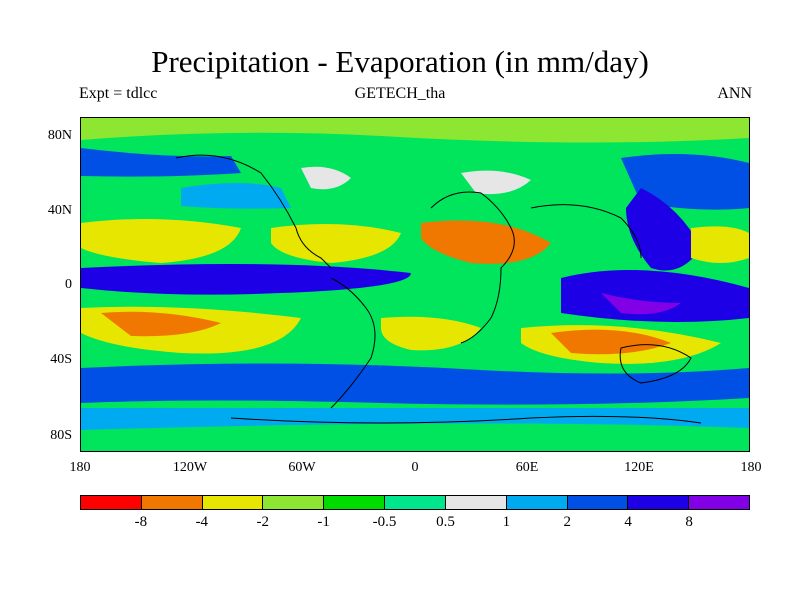 The width and height of the screenshot is (800, 600). I want to click on europe-patch, so click(496, 182).